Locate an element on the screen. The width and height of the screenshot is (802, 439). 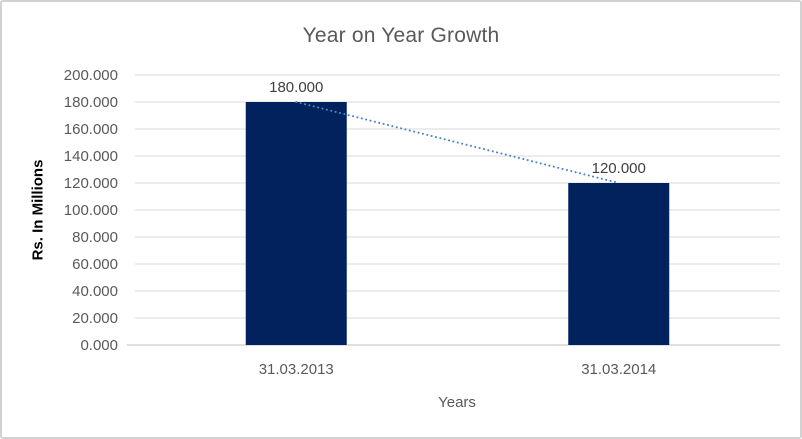
y-tick-label: 120.000 is located at coordinates (91, 183).